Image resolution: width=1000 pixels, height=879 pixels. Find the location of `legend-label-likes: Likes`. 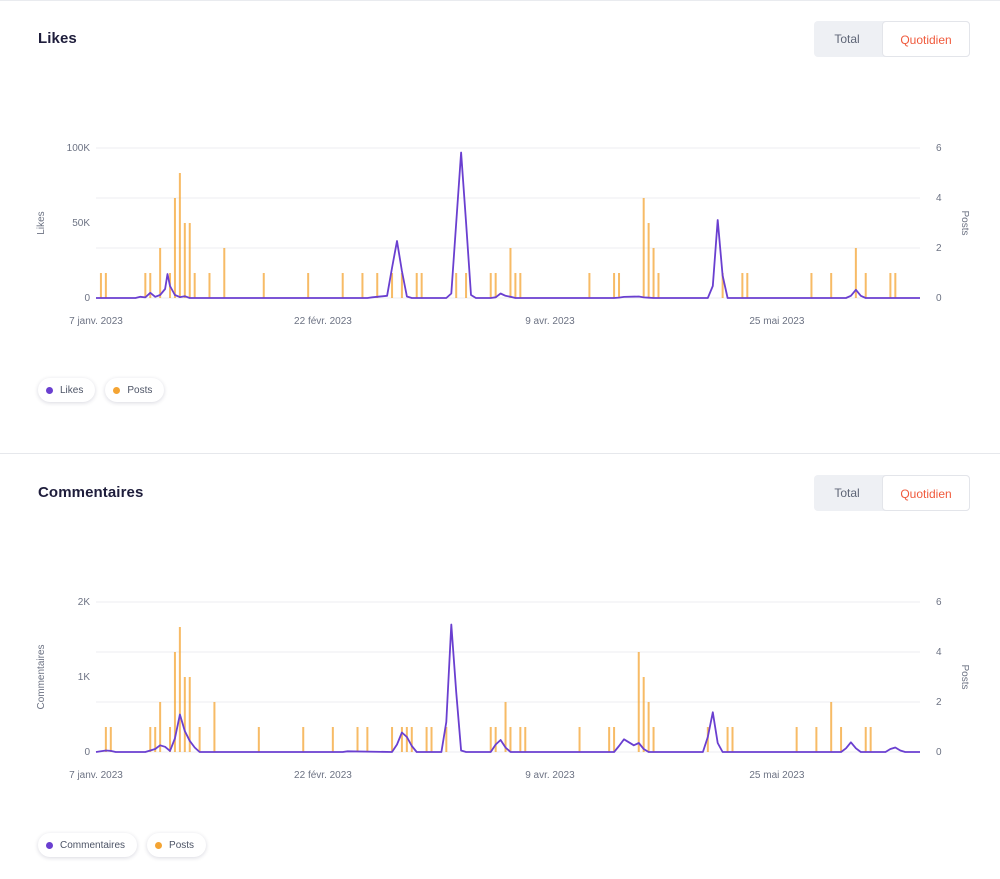

legend-label-likes: Likes is located at coordinates (72, 390).